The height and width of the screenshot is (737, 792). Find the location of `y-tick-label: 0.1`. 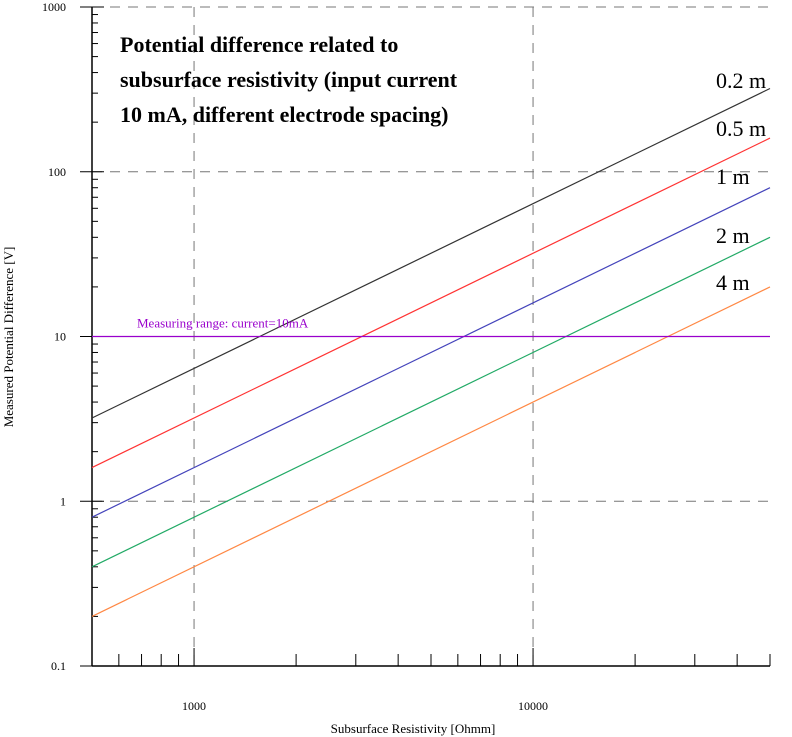

y-tick-label: 0.1 is located at coordinates (58, 666).